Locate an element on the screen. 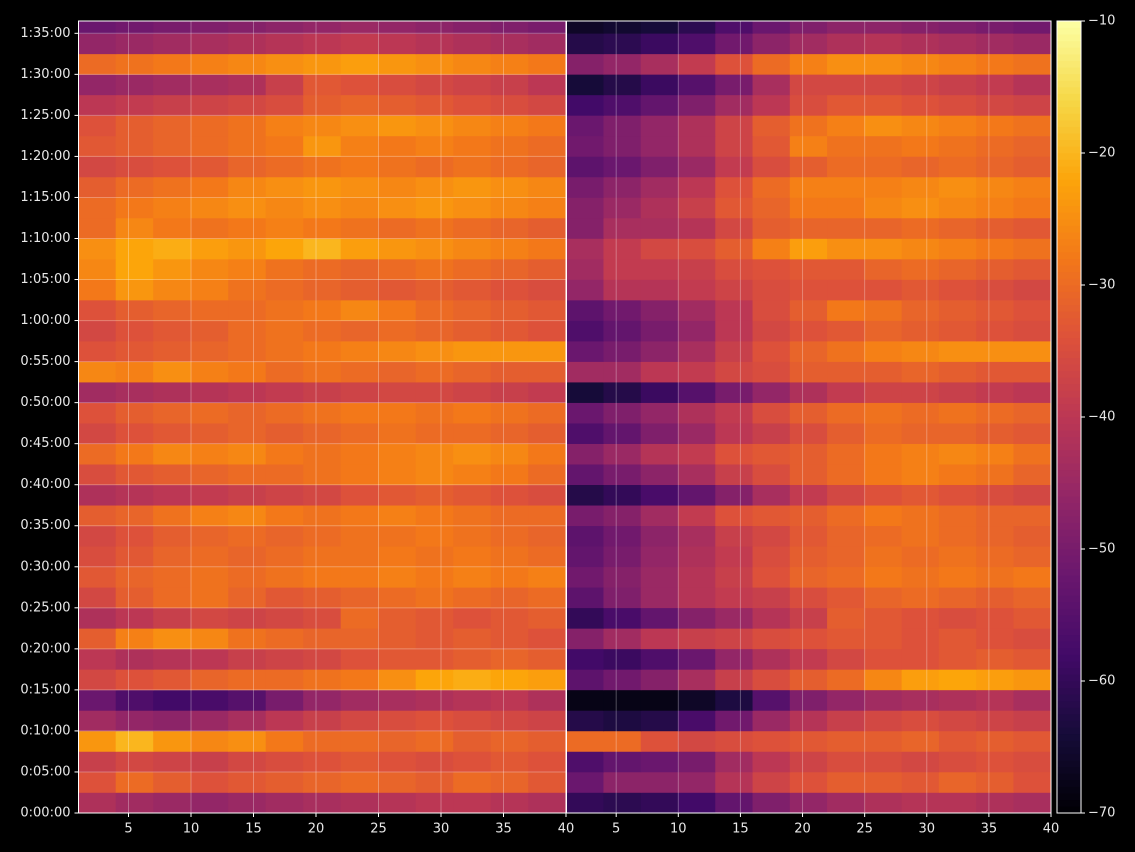  x-tick-label: 35 is located at coordinates (503, 829).